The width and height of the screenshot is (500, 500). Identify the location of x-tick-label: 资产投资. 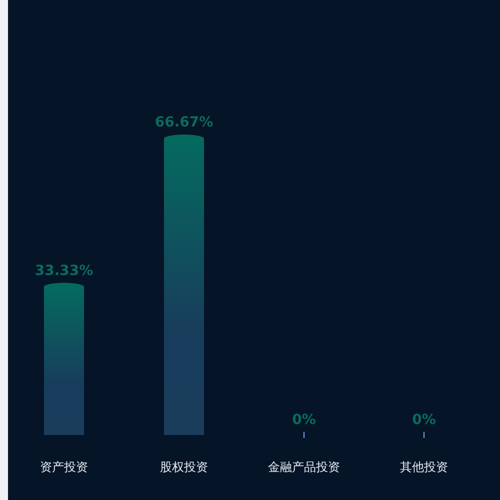
(64, 467).